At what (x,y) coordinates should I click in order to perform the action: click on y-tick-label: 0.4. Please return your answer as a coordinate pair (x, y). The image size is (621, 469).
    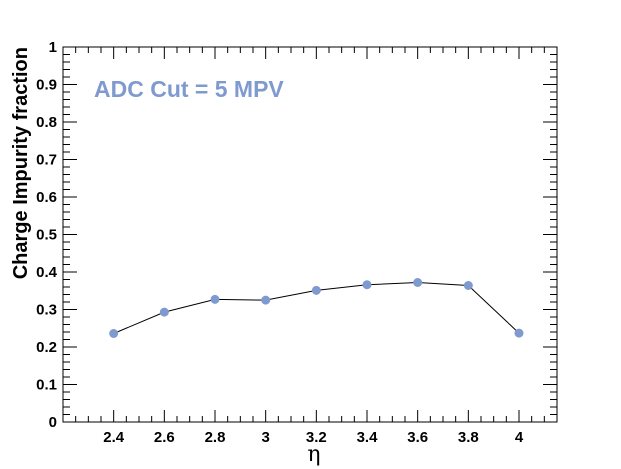
    Looking at the image, I should click on (47, 272).